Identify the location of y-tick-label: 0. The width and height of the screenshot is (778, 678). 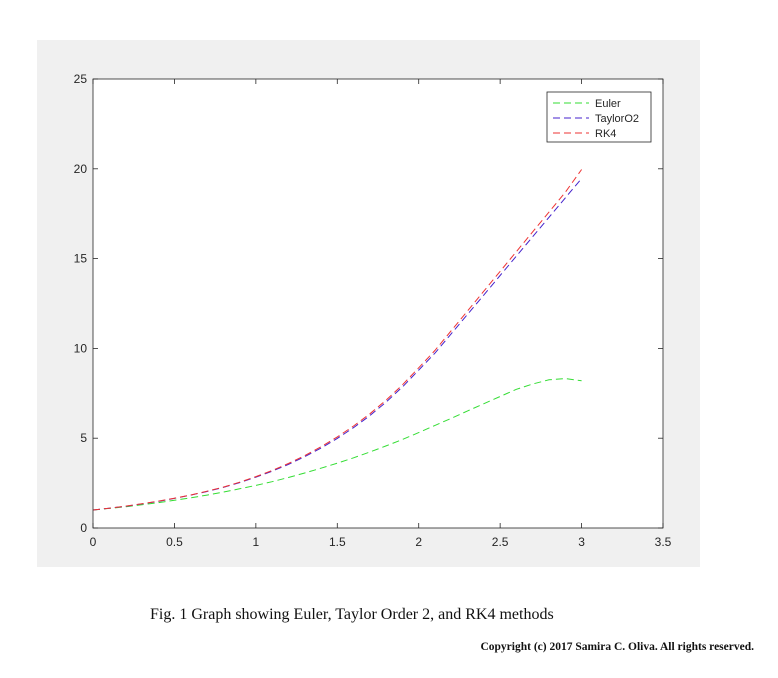
(83, 528).